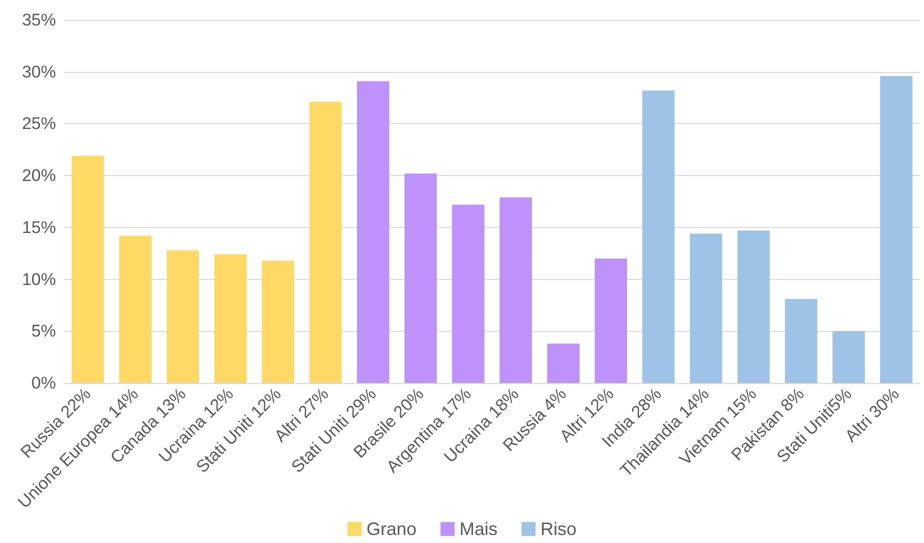 Image resolution: width=924 pixels, height=543 pixels. Describe the element at coordinates (39, 227) in the screenshot. I see `y-tick-label: 15%` at that location.